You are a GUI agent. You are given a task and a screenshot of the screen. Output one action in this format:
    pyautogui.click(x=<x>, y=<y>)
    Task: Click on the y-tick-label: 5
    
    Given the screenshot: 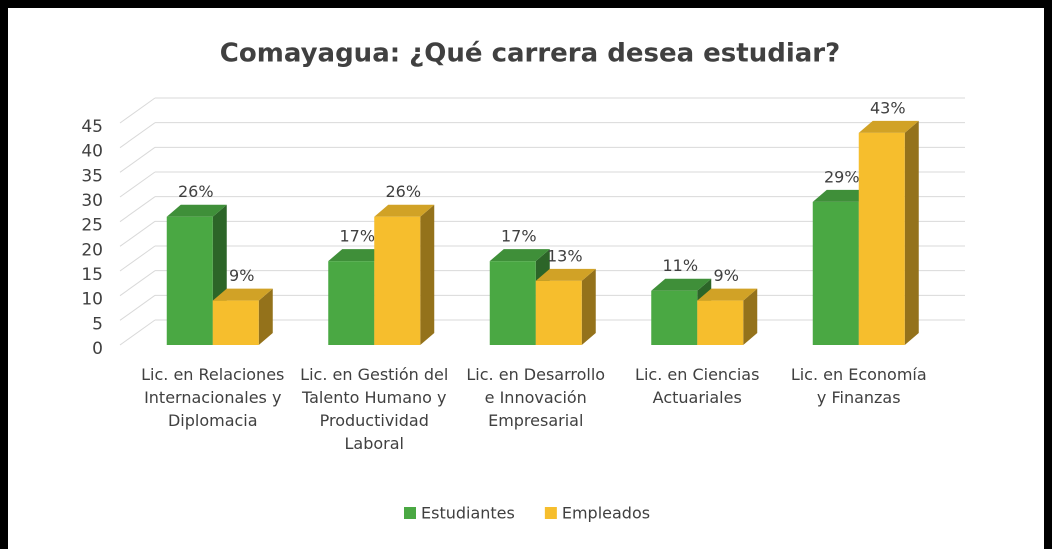 What is the action you would take?
    pyautogui.click(x=97, y=324)
    